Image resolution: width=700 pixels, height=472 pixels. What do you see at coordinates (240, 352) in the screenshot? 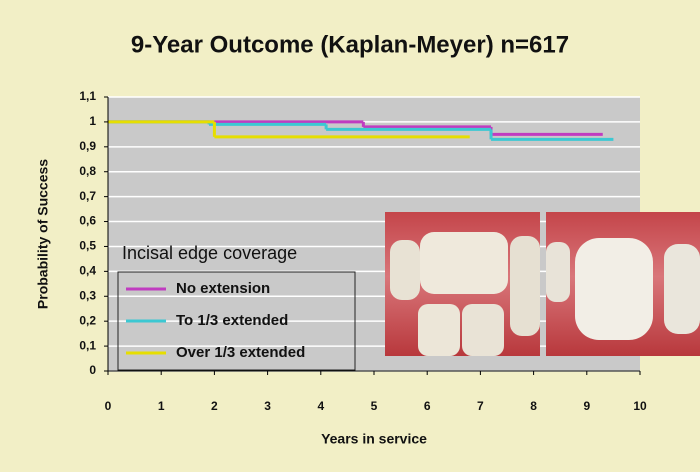
I see `legend-label: Over 1/3 extended` at bounding box center [240, 352].